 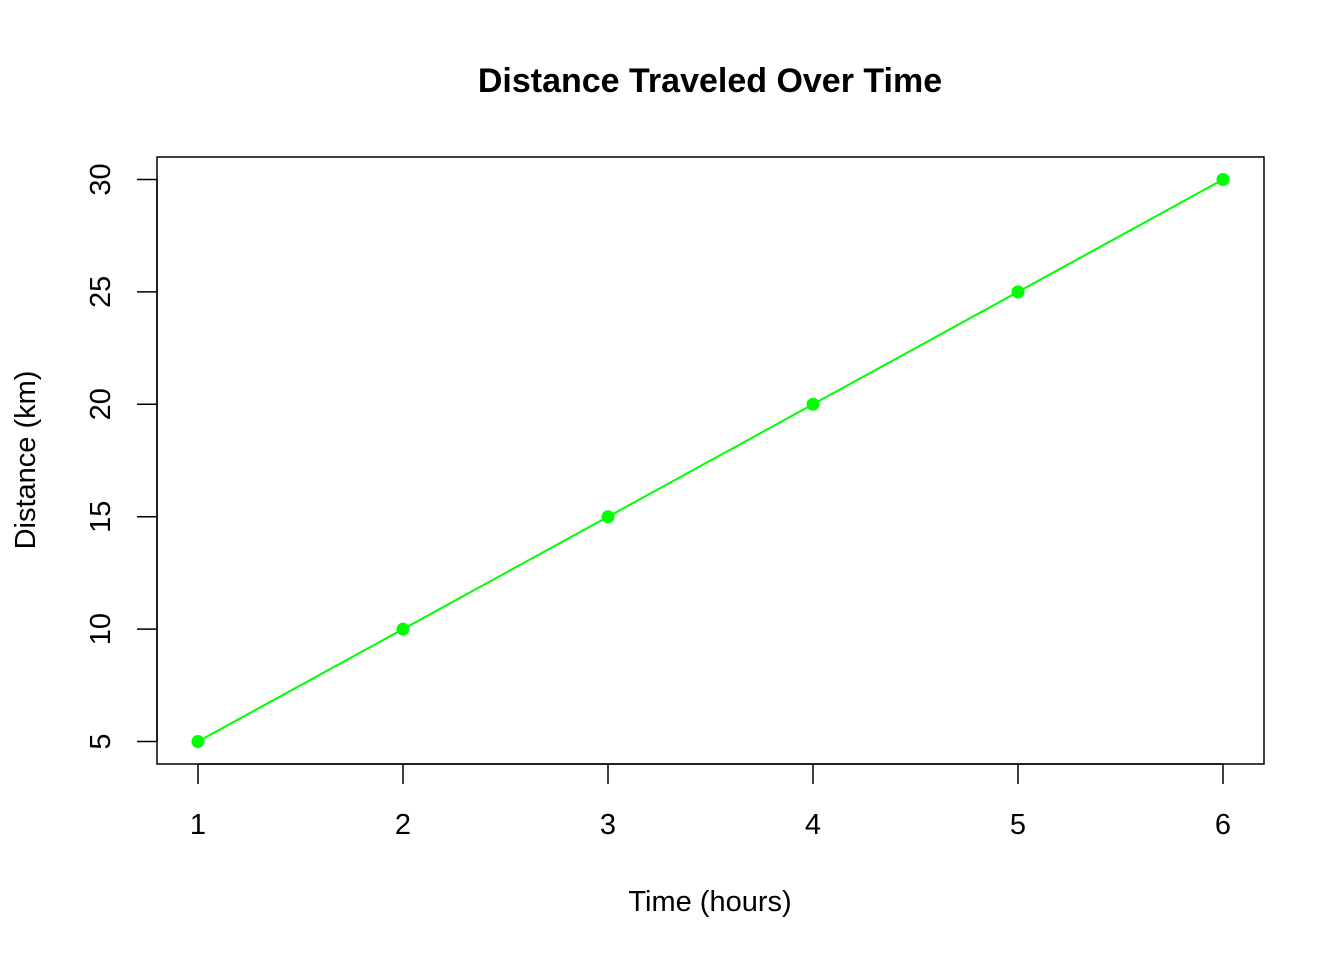 I want to click on x-tick-label: 3, so click(x=608, y=825).